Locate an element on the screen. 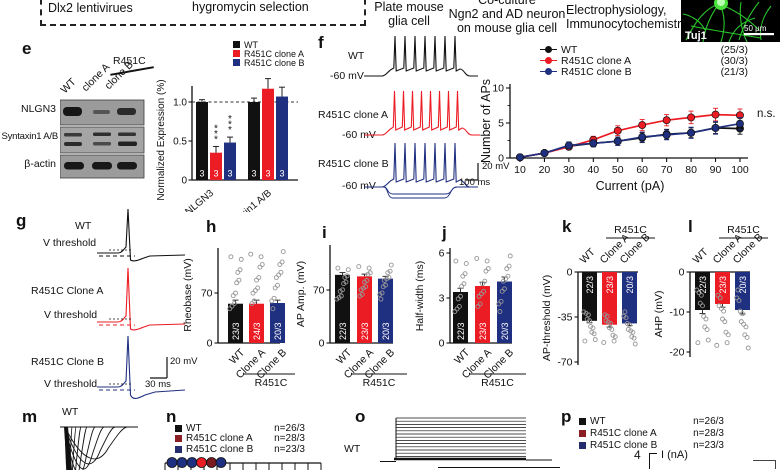  svg-text: Normalized Expression (%) is located at coordinates (161, 139).